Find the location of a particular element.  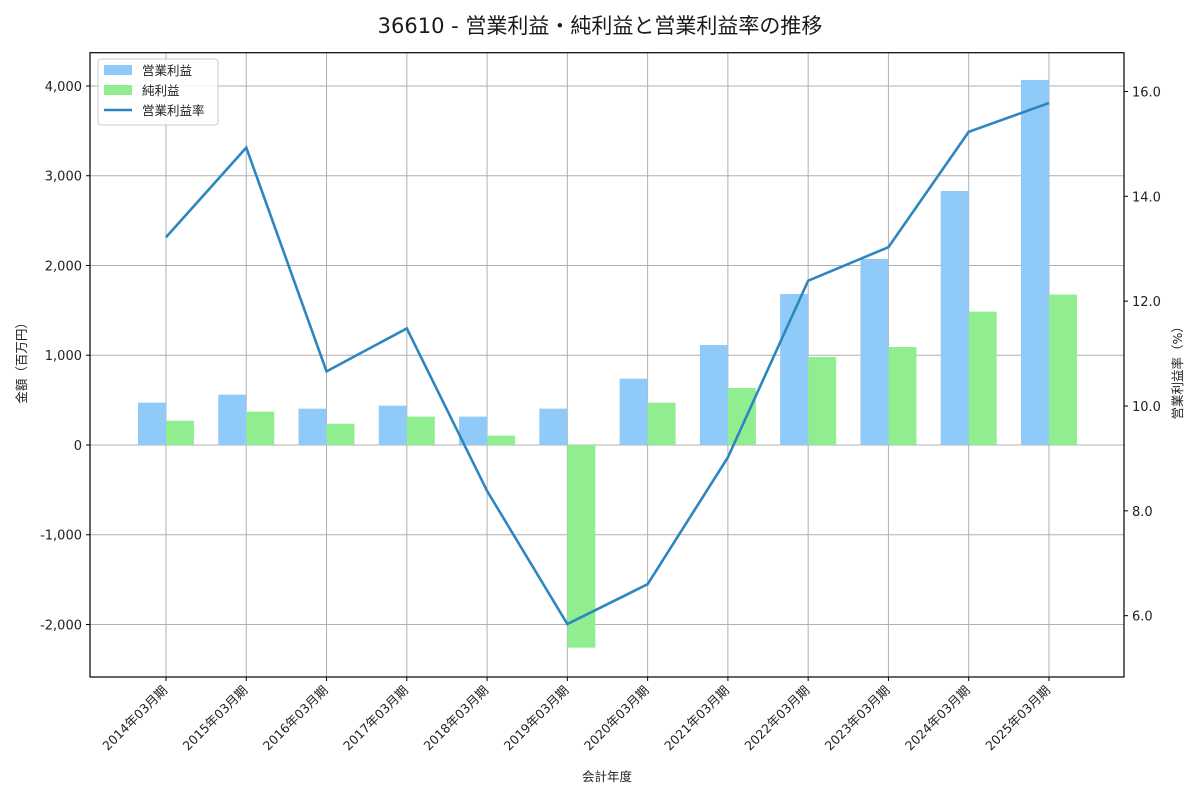

legend-label: 純利益 is located at coordinates (161, 90).